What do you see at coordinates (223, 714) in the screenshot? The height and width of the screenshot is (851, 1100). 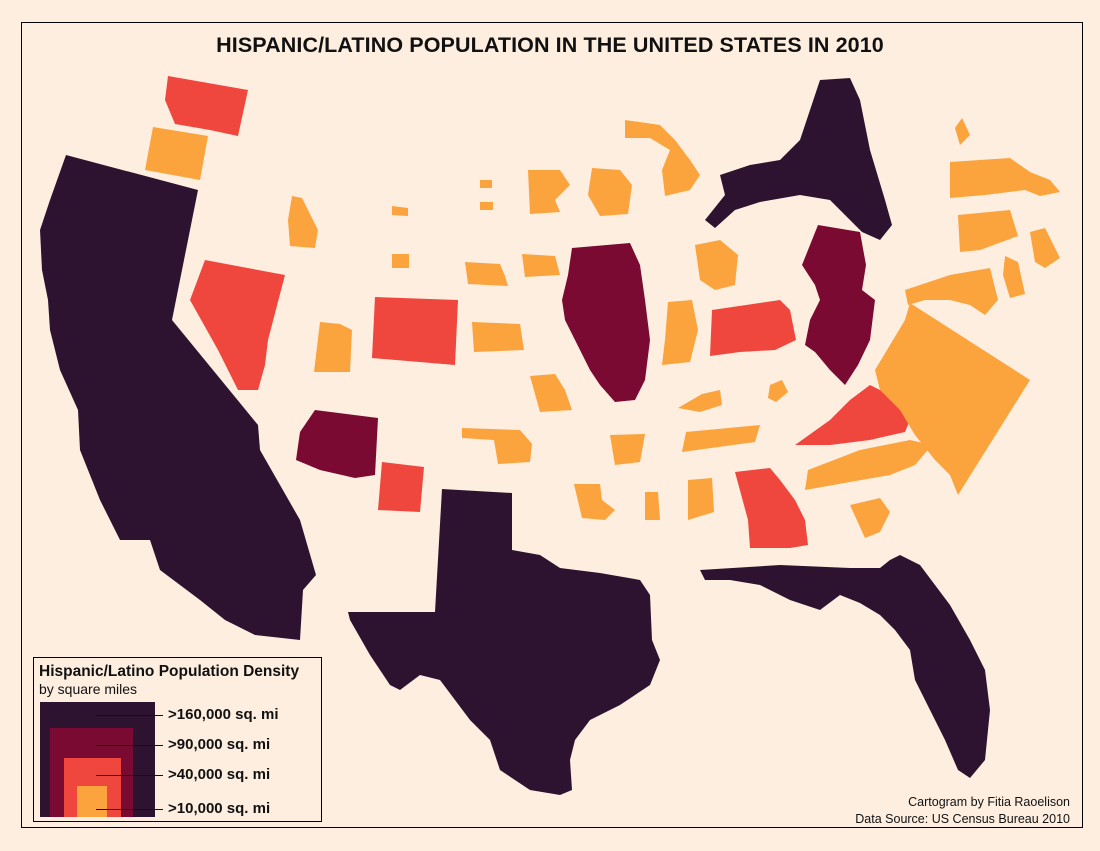 I see `legend-label-class-1: >160,000 sq. mi` at bounding box center [223, 714].